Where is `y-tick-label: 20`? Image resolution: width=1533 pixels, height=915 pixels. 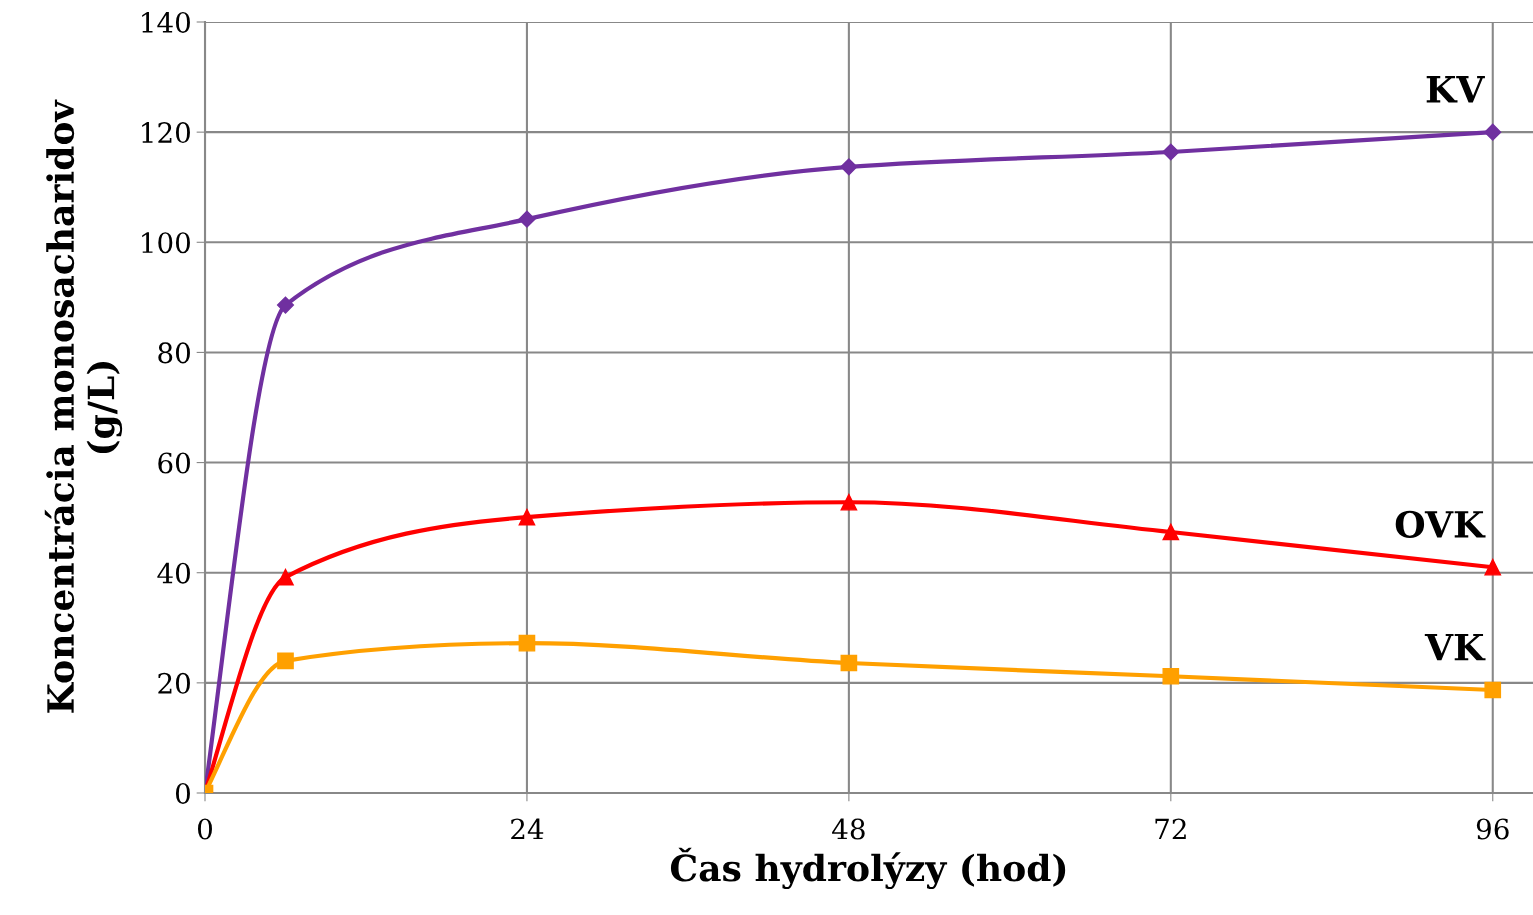 y-tick-label: 20 is located at coordinates (174, 683).